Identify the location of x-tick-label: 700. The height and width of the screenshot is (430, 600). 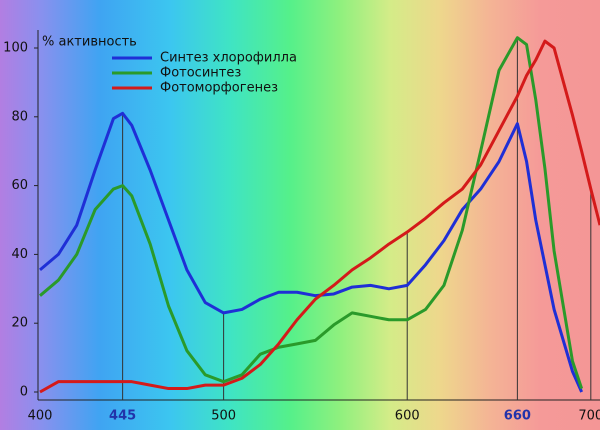
(589, 416).